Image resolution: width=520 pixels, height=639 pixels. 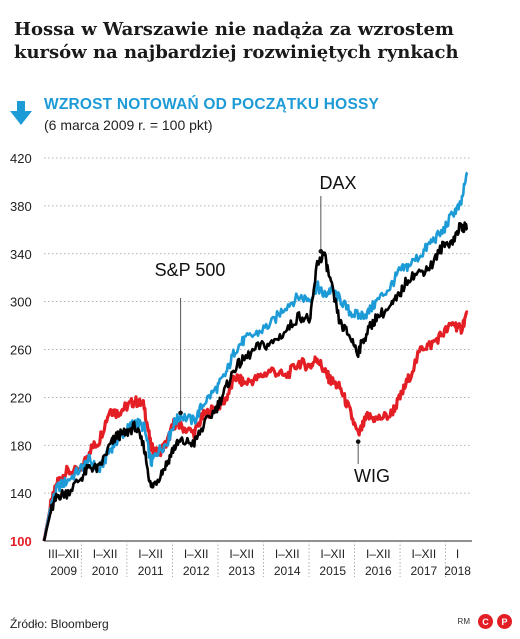 I want to click on arrow-down-icon, so click(x=21, y=113).